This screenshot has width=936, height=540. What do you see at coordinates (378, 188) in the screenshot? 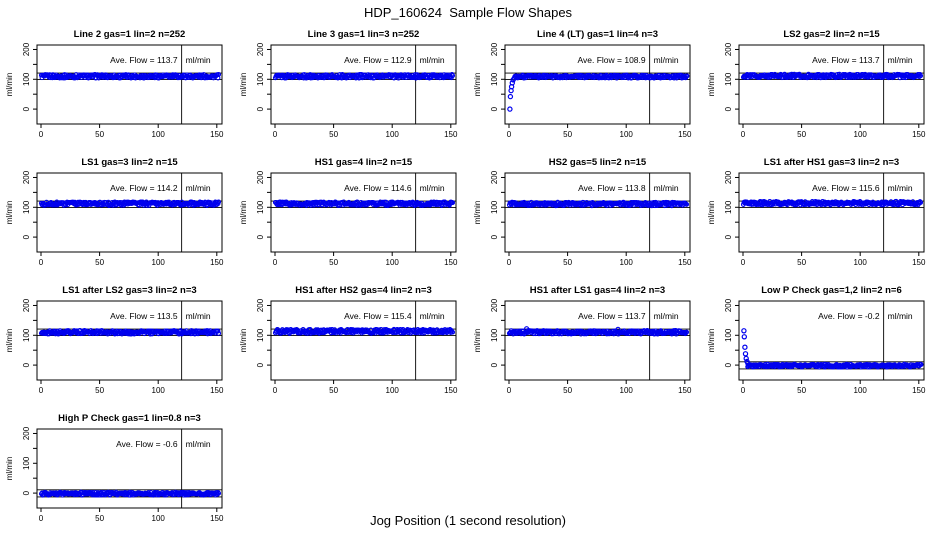
I see `ave-flow-value: Ave. Flow = 114.6` at bounding box center [378, 188].